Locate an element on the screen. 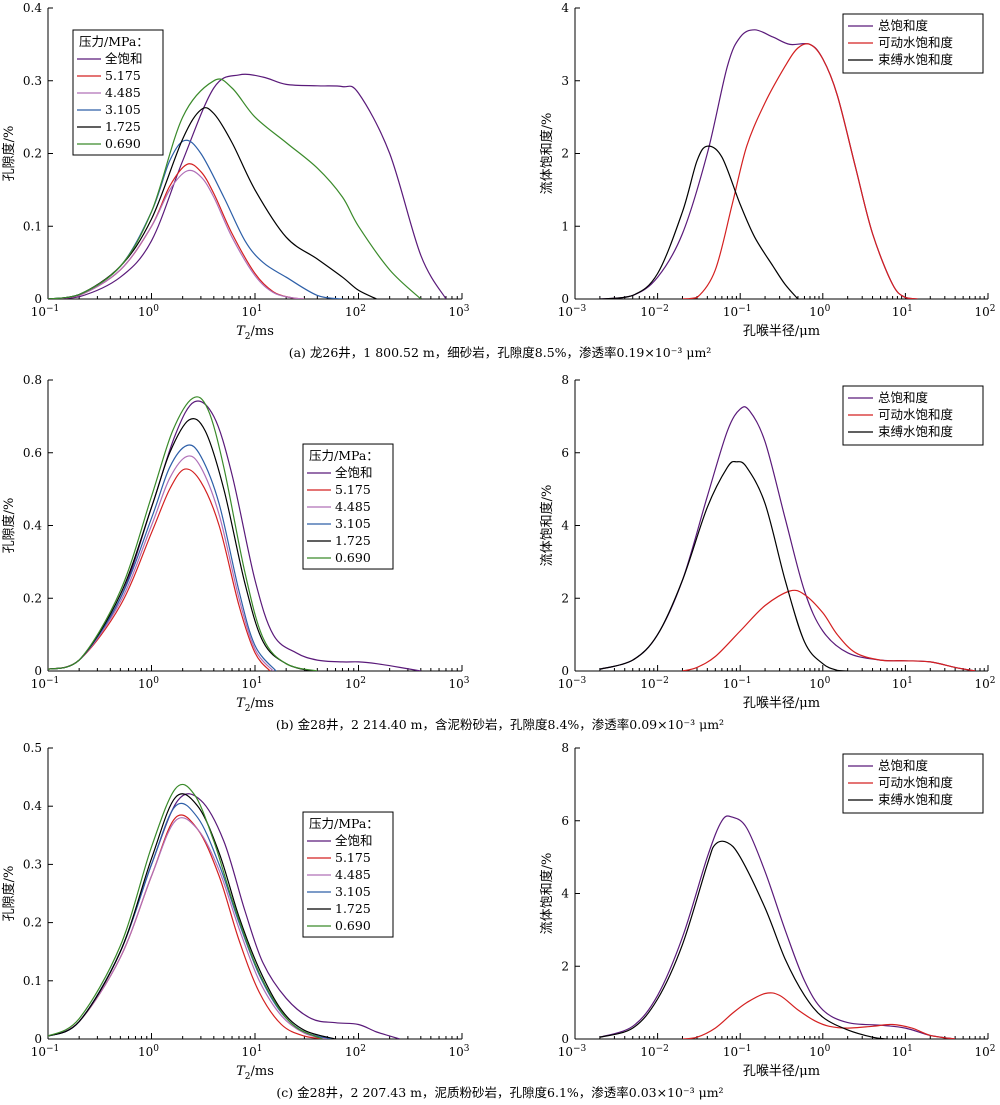  x-tick-label: 10⁰ is located at coordinates (819, 1051).